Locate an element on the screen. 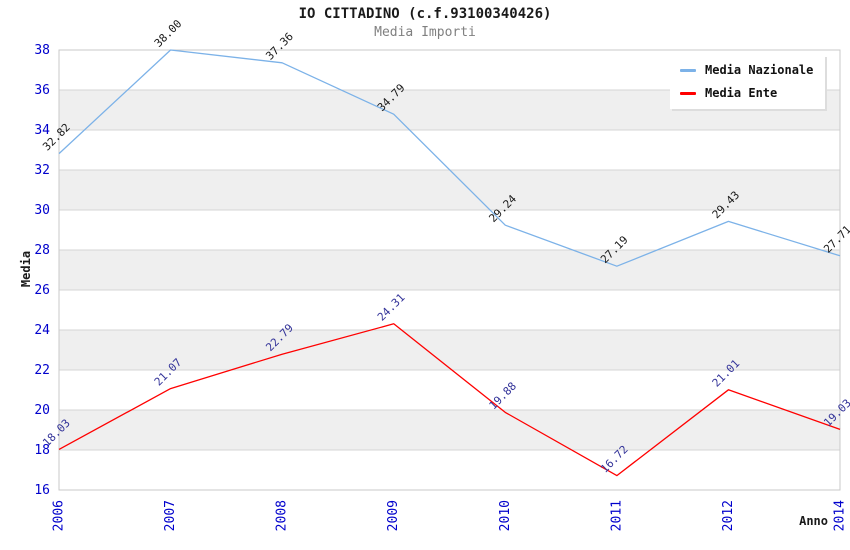  y-tick-label: 22 is located at coordinates (42, 370).